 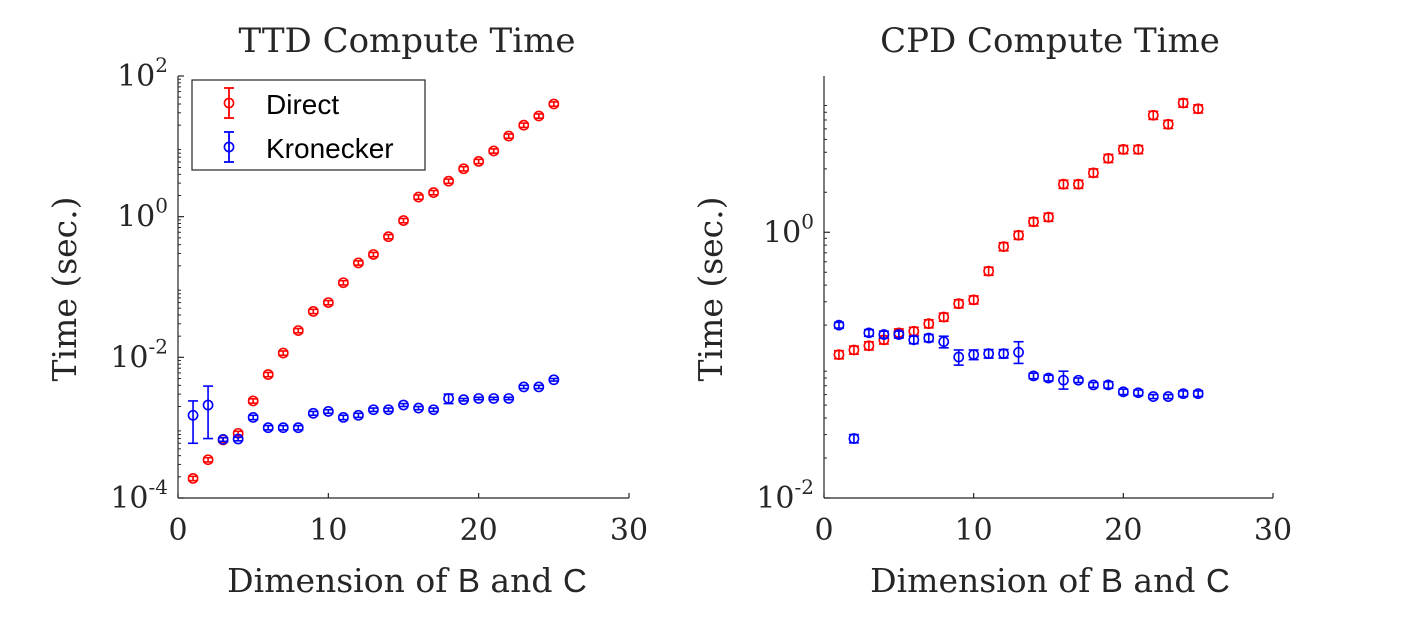 I want to click on legend-box, so click(x=308, y=125).